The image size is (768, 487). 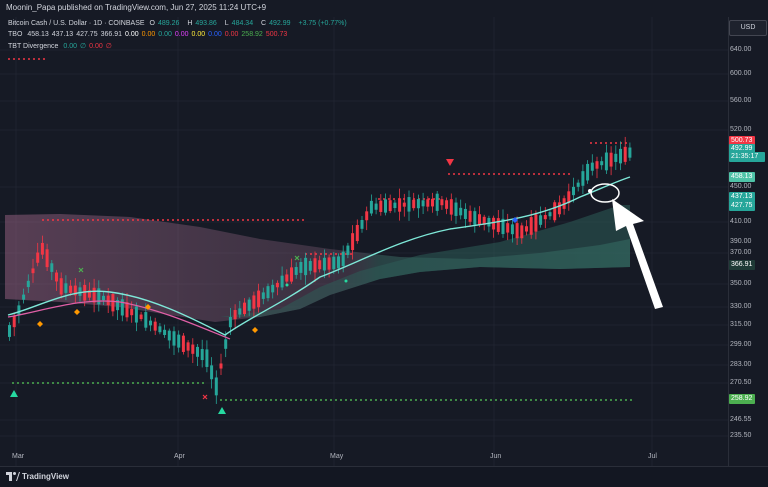 I want to click on tbo-value: 427.75, so click(x=87, y=34).